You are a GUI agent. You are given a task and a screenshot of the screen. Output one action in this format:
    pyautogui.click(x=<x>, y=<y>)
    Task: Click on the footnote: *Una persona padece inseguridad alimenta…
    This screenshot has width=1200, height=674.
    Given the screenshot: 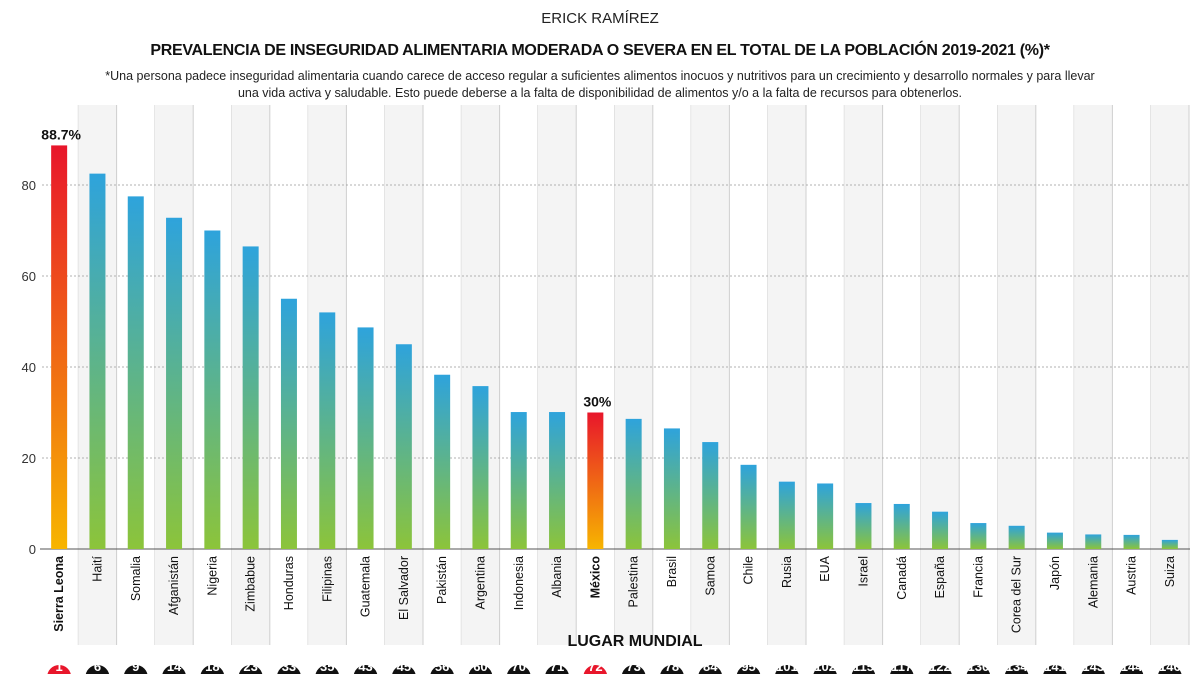 What is the action you would take?
    pyautogui.click(x=600, y=84)
    